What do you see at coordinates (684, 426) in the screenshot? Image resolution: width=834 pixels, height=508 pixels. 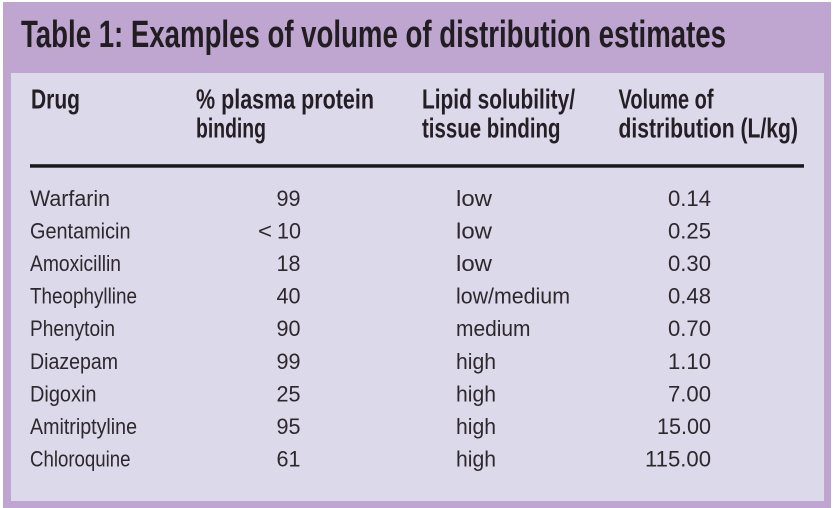 I see `svg-text: 15.00` at bounding box center [684, 426].